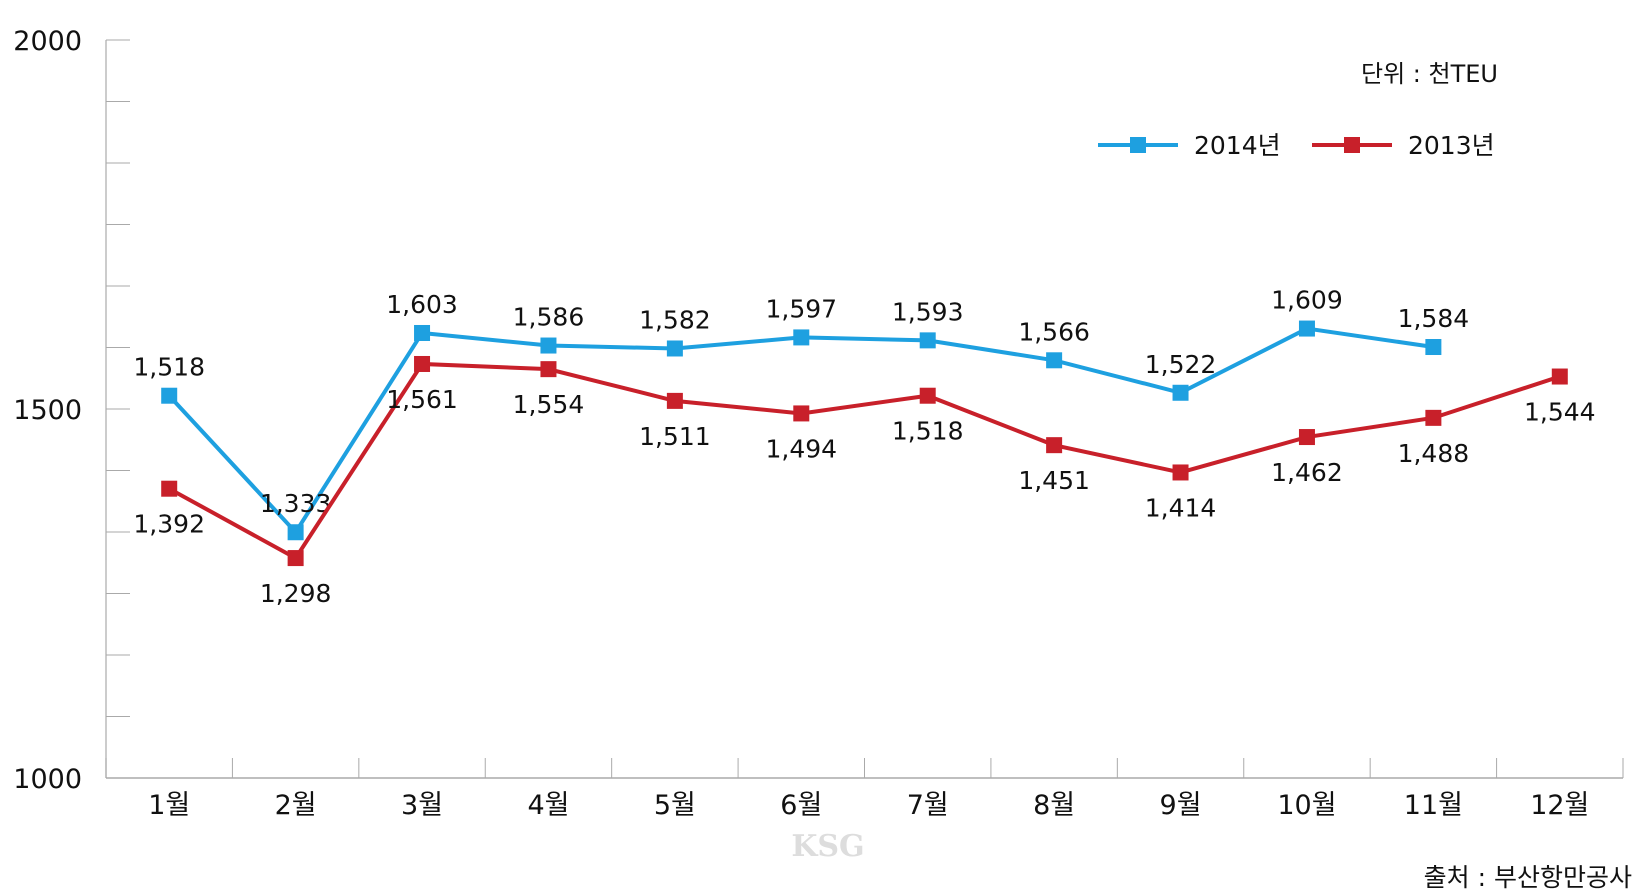 This screenshot has height=889, width=1645. What do you see at coordinates (1054, 480) in the screenshot?
I see `data-label: 1,451` at bounding box center [1054, 480].